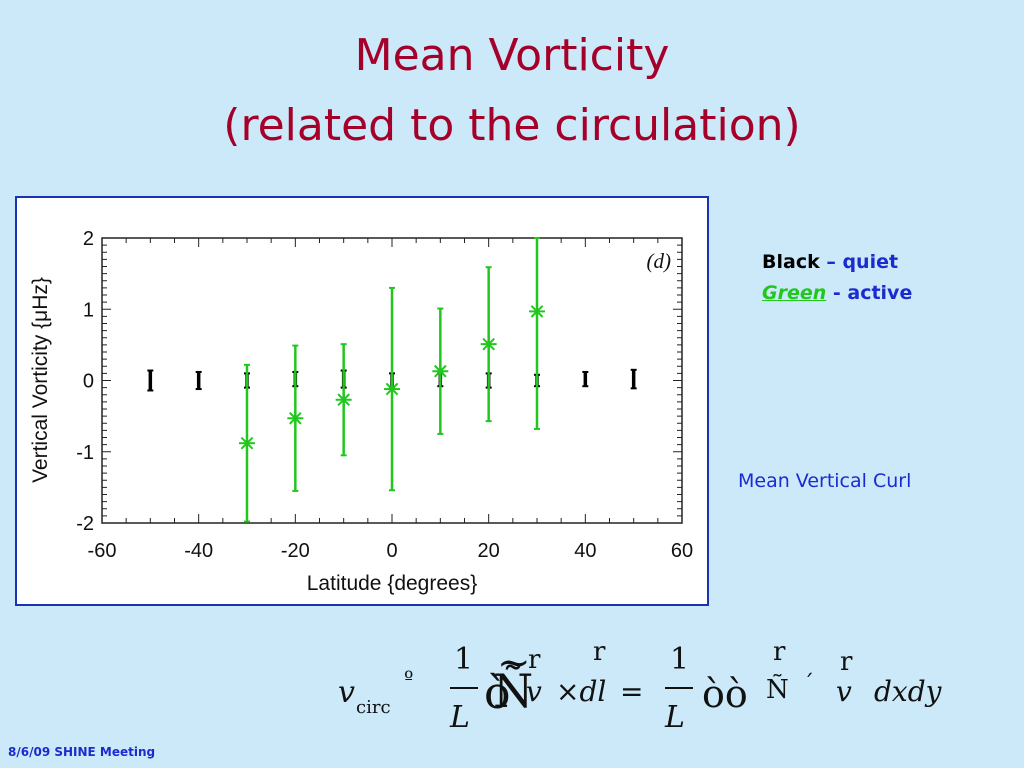 This screenshot has width=1024, height=768. I want to click on formula-one-right: 1, so click(680, 659).